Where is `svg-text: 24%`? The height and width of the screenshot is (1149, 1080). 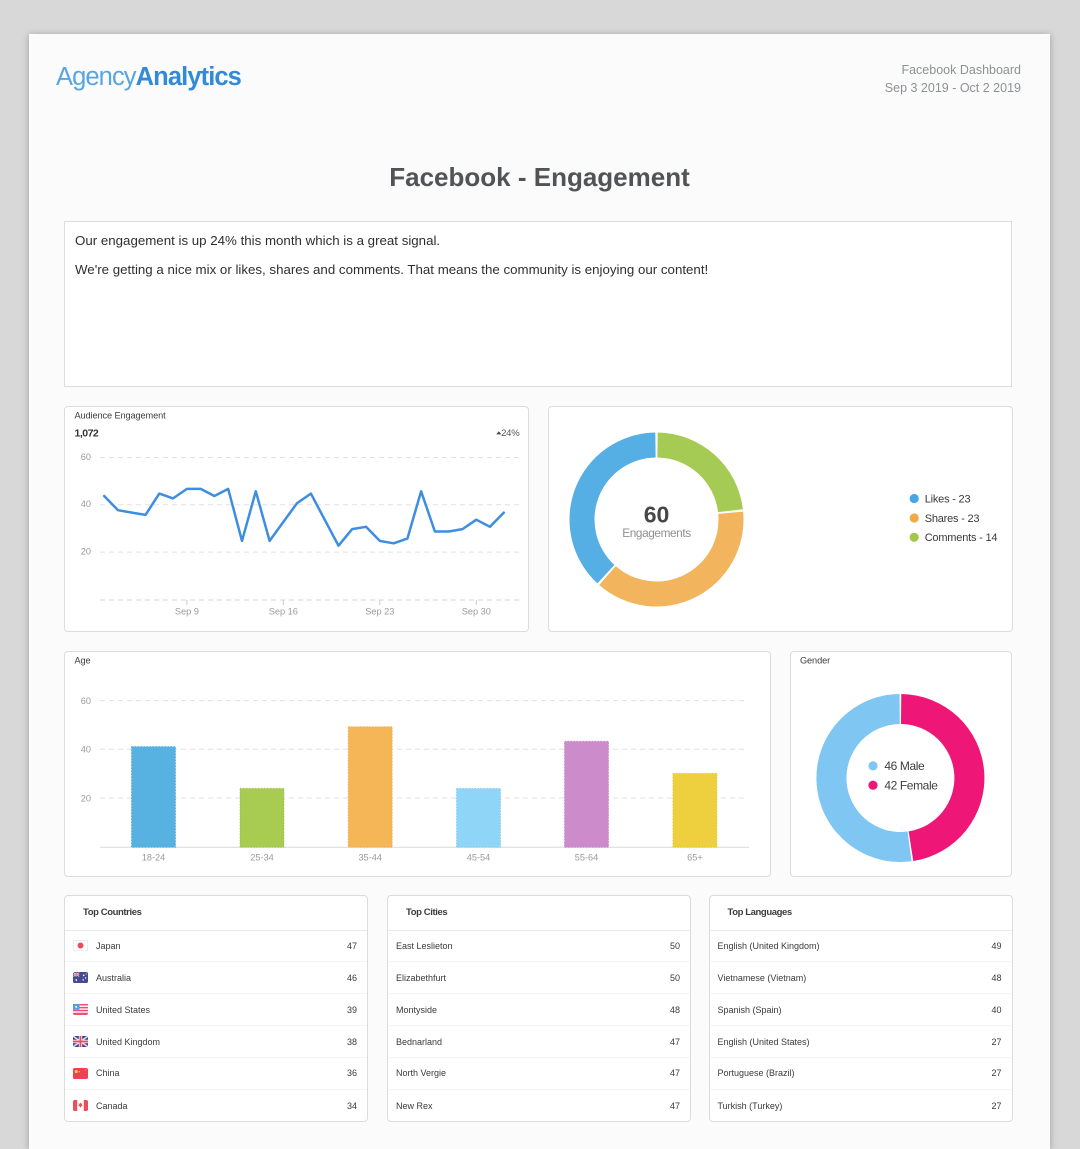 svg-text: 24% is located at coordinates (510, 433).